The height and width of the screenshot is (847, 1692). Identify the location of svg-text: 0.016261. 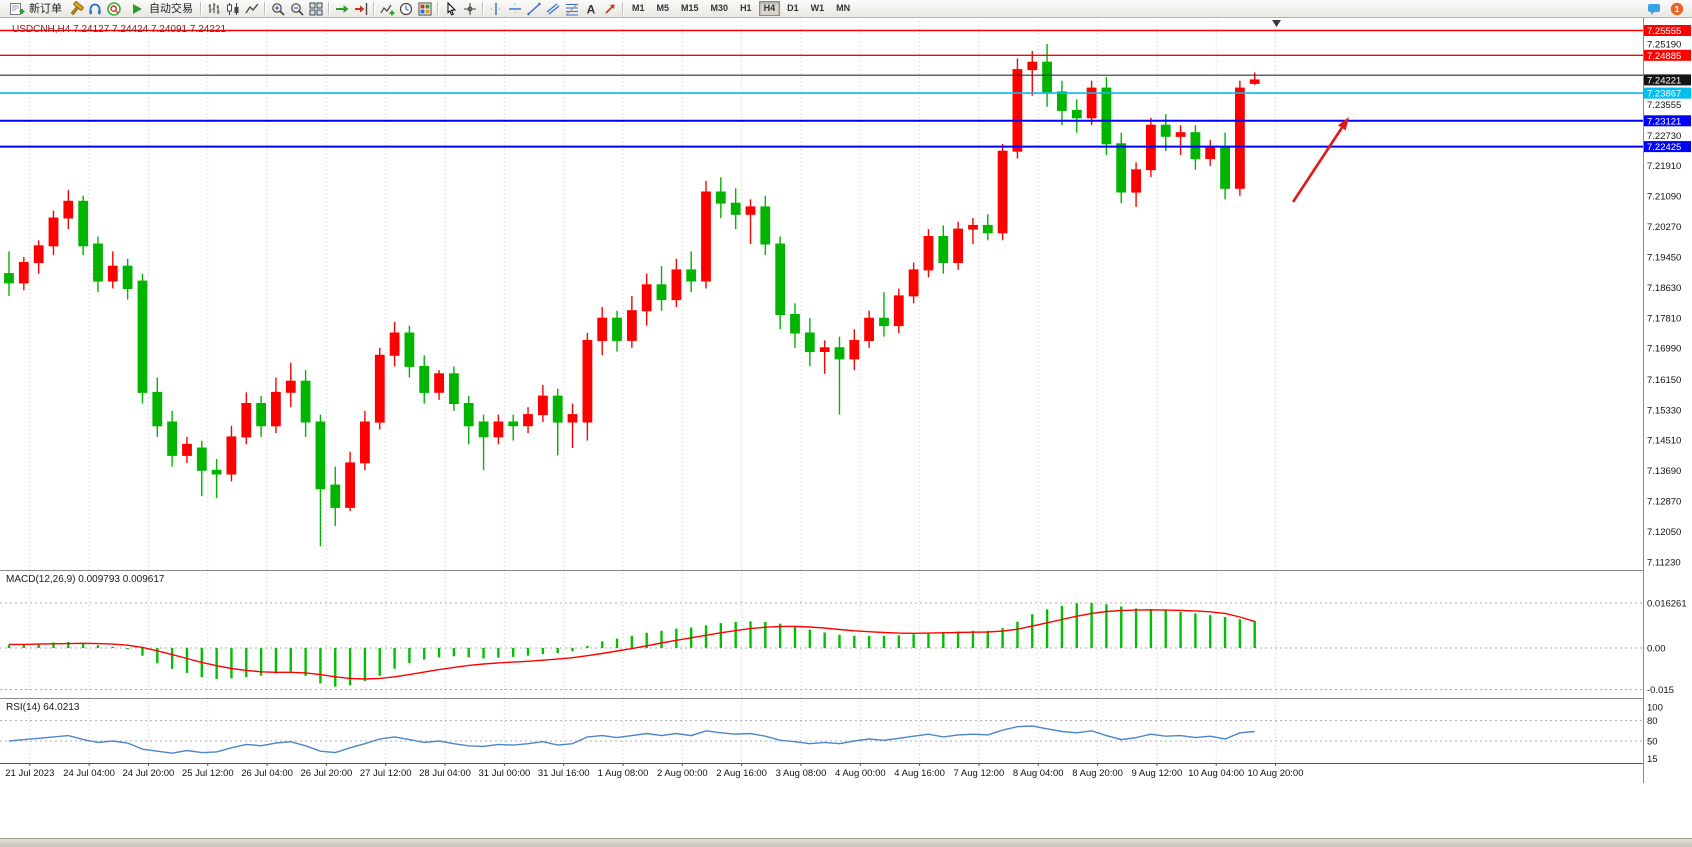
(1667, 604).